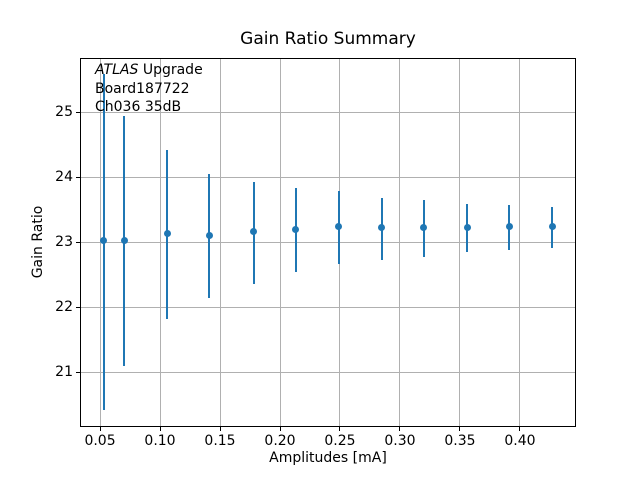 Image resolution: width=640 pixels, height=480 pixels. I want to click on x-tick-label: 0.40, so click(520, 441).